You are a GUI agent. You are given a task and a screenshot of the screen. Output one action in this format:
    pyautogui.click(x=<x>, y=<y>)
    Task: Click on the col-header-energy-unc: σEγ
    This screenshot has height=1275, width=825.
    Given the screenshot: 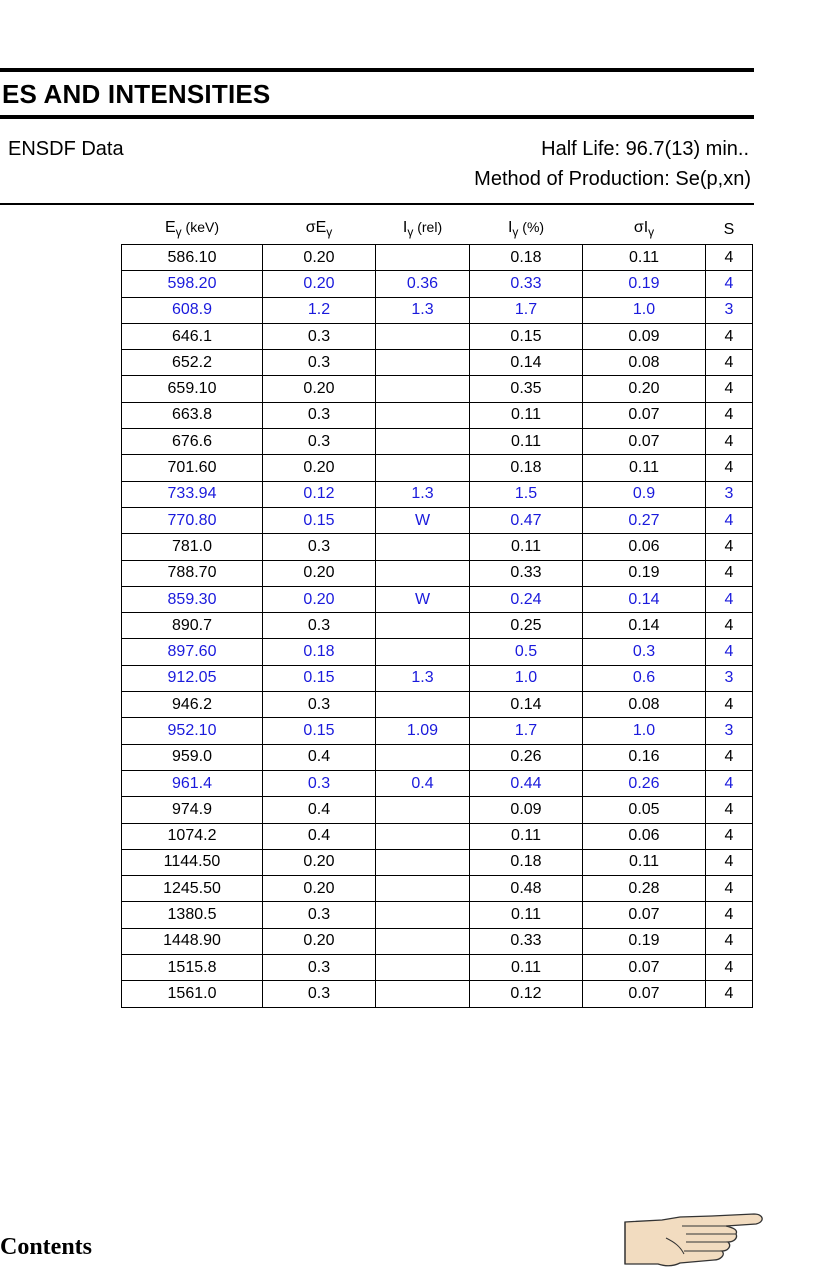 What is the action you would take?
    pyautogui.click(x=319, y=230)
    